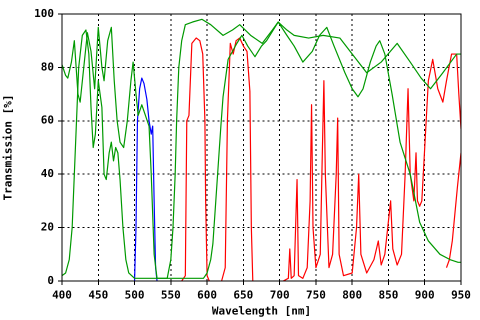  I want to click on x-tick-label: 400, so click(62, 295).